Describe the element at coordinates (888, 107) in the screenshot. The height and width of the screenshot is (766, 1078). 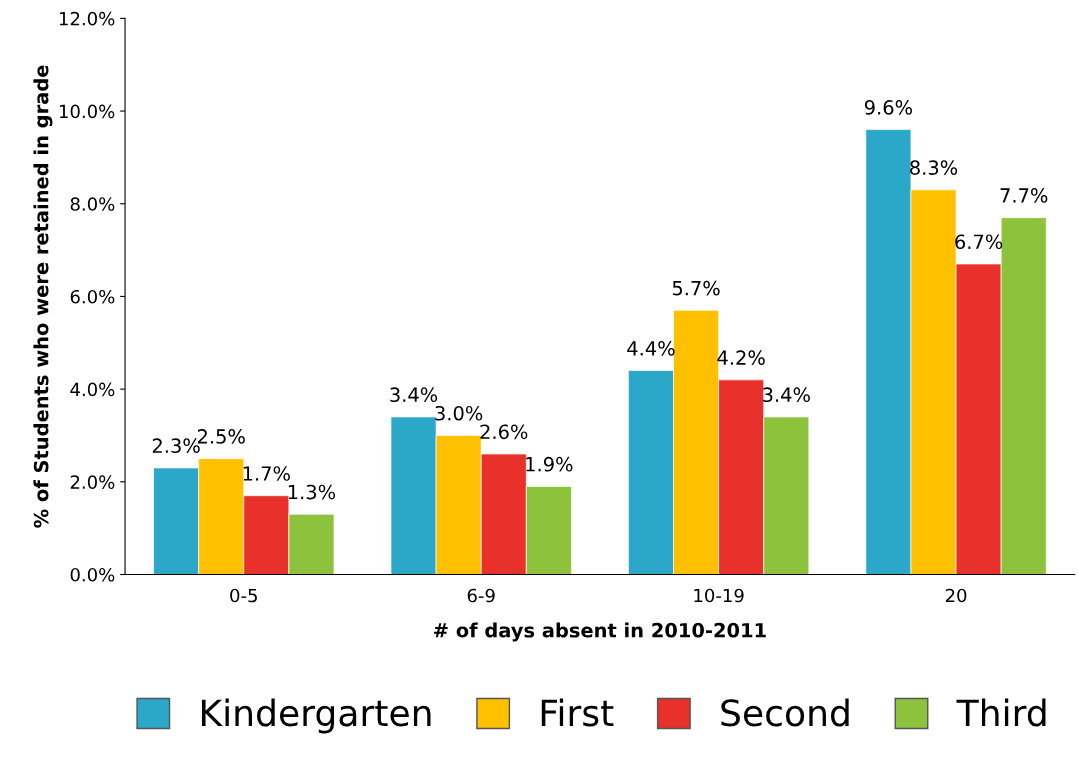
I see `data-label: 9.6%` at that location.